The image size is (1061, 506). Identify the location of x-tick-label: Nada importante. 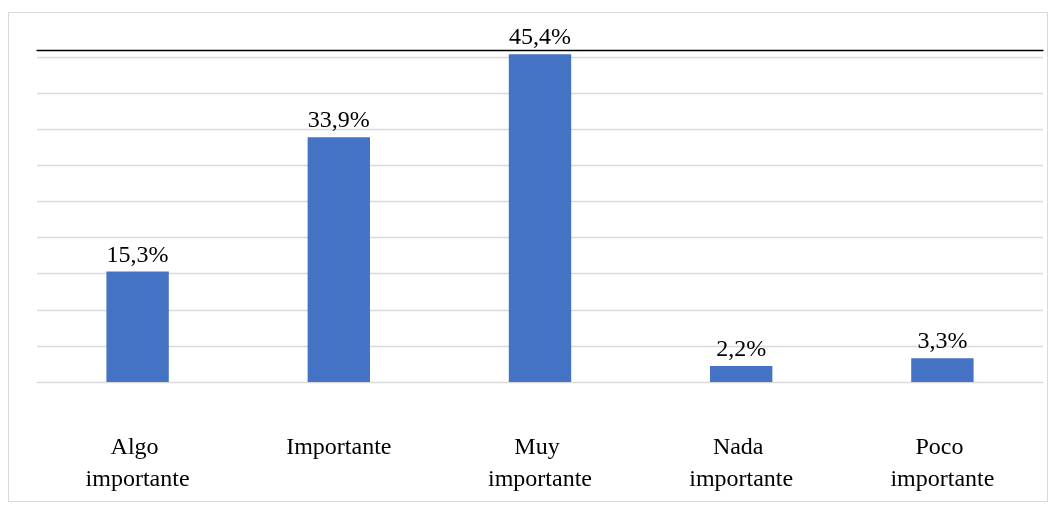
(741, 462).